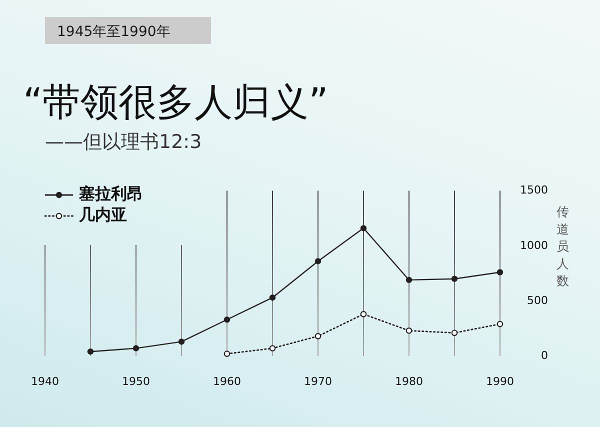  Describe the element at coordinates (563, 246) in the screenshot. I see `y-axis-title: 传道员人数` at that location.